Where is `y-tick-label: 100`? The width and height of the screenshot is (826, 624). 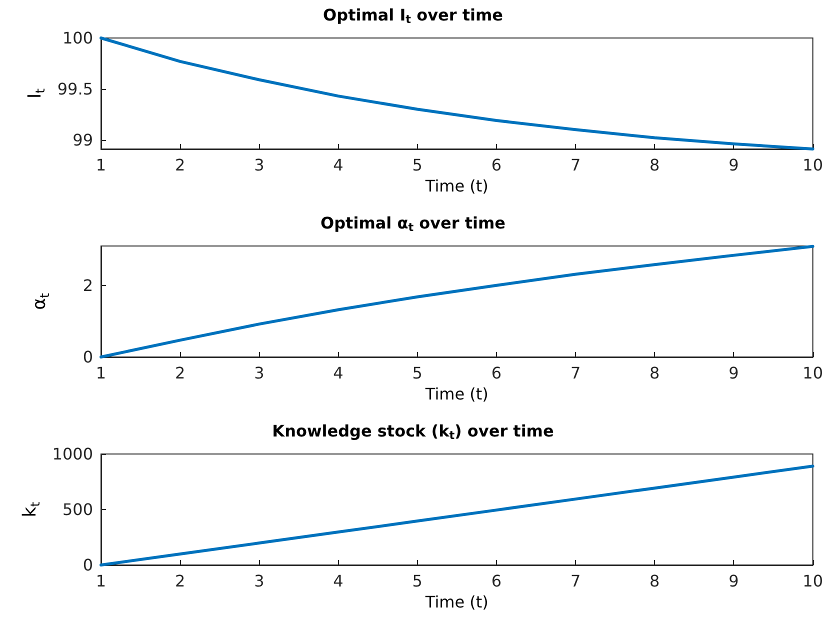
y-tick-label: 100 is located at coordinates (77, 38).